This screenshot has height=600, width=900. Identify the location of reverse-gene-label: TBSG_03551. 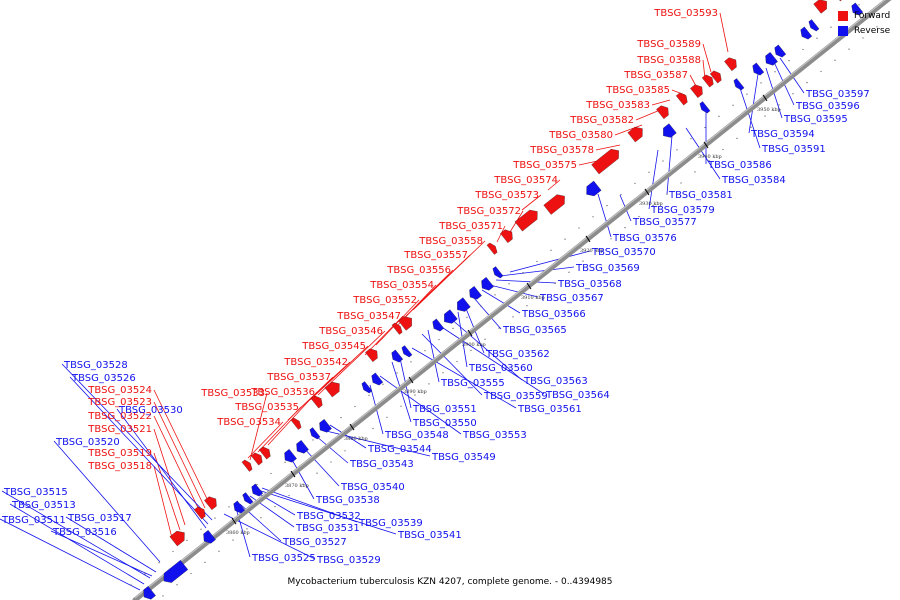
(444, 409).